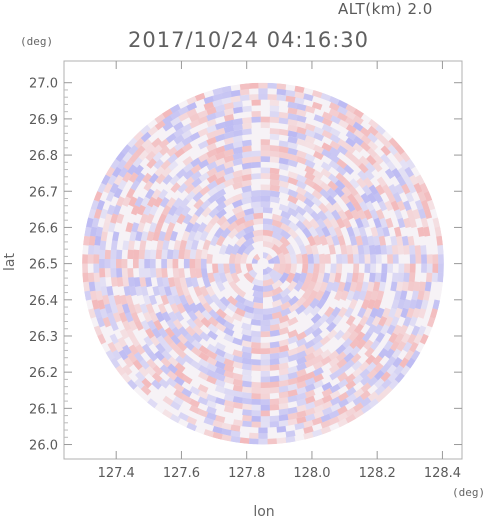 This screenshot has height=521, width=491. I want to click on x-tick-label: 127.8, so click(246, 473).